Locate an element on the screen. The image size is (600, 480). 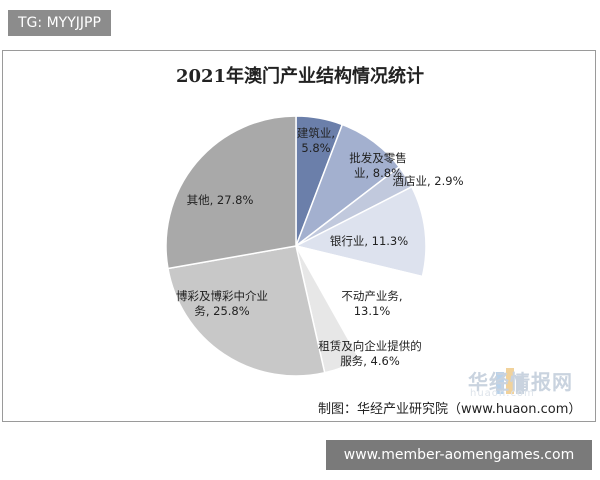
watermark-logo-icon is located at coordinates (510, 381).